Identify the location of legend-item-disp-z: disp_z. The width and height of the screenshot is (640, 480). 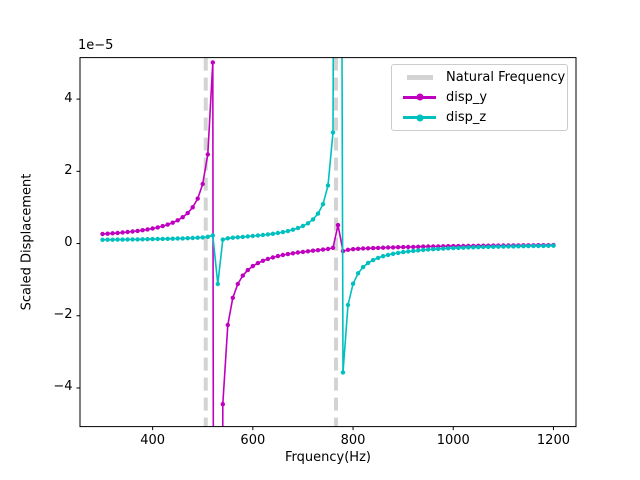
(479, 118).